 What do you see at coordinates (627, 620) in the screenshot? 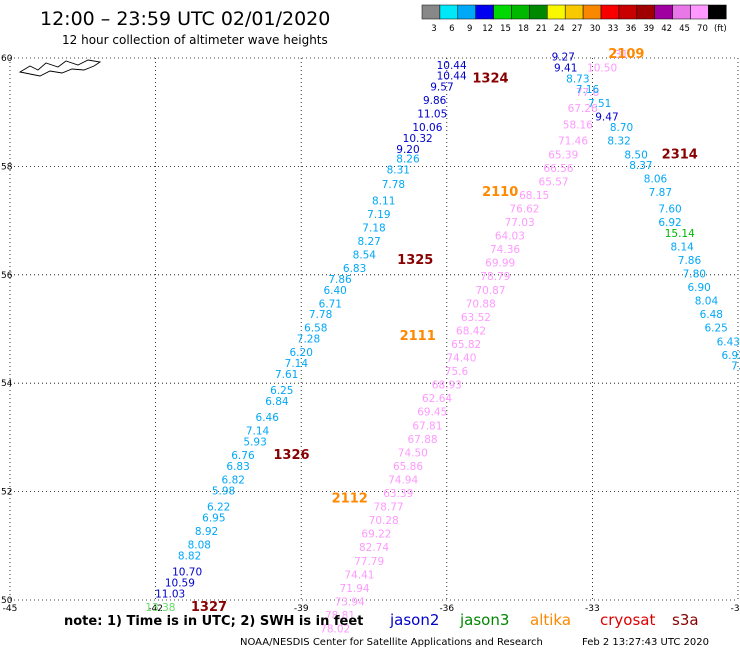
I see `legend-cryosat: cryosat` at bounding box center [627, 620].